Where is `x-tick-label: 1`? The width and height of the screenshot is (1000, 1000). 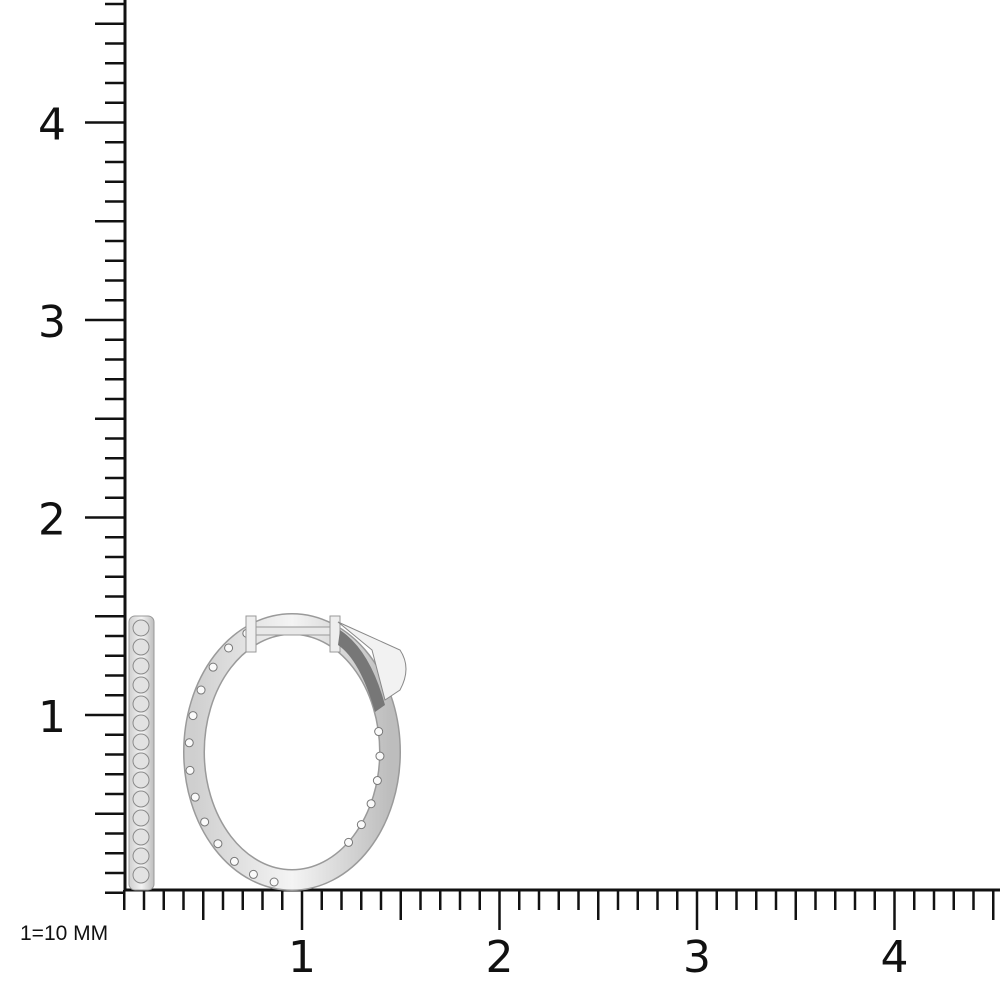 x-tick-label: 1 is located at coordinates (302, 957).